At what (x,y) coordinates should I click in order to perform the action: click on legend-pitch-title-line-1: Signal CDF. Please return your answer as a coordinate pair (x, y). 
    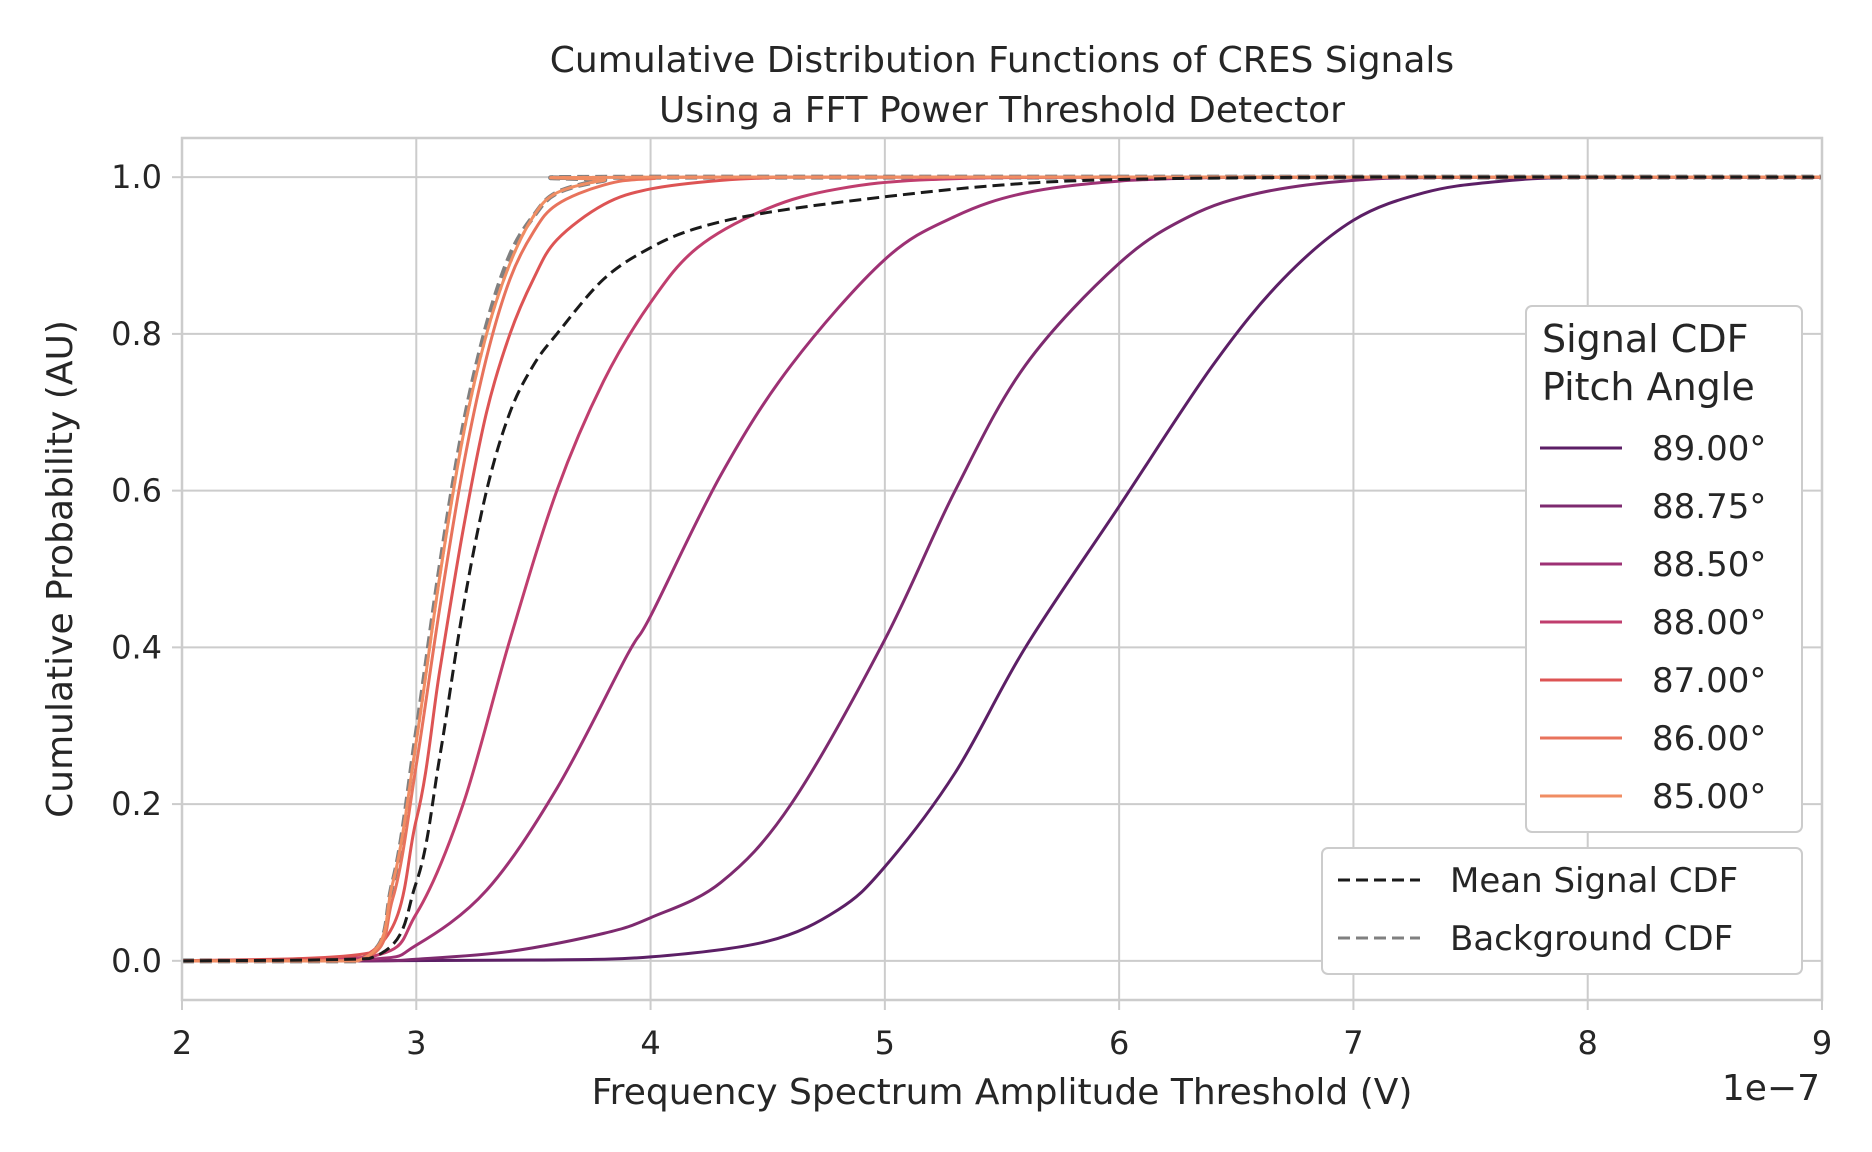
    Looking at the image, I should click on (1645, 339).